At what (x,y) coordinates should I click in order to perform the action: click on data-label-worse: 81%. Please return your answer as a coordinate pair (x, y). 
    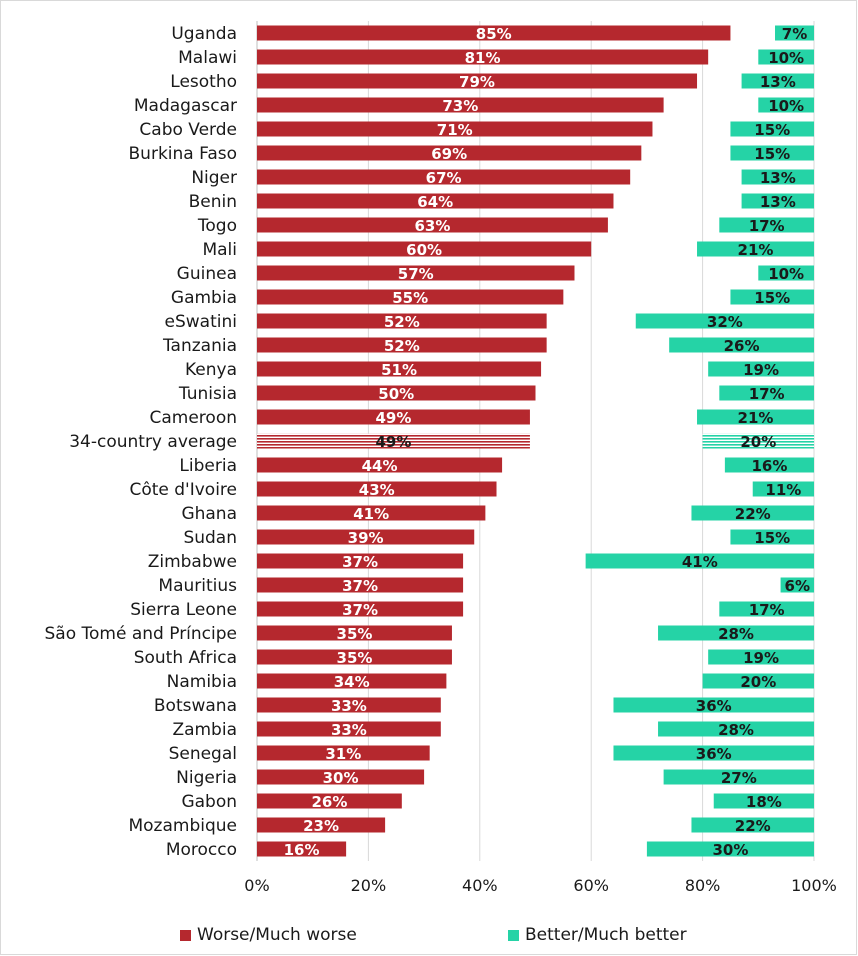
    Looking at the image, I should click on (483, 58).